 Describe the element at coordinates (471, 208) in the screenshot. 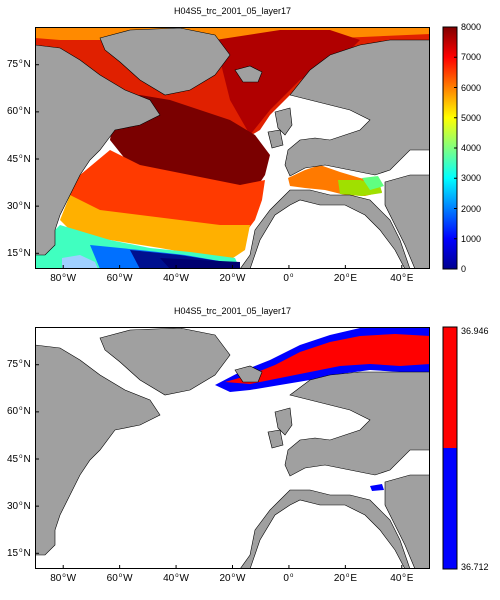

I see `colorbar-tick-label: 2000` at that location.